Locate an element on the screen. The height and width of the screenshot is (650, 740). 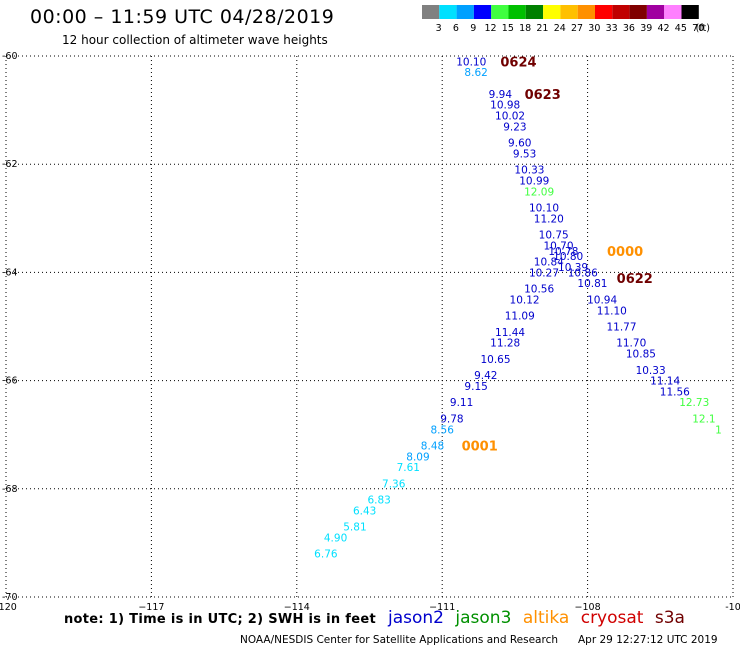
wave-height-value: 10.94 is located at coordinates (602, 300).